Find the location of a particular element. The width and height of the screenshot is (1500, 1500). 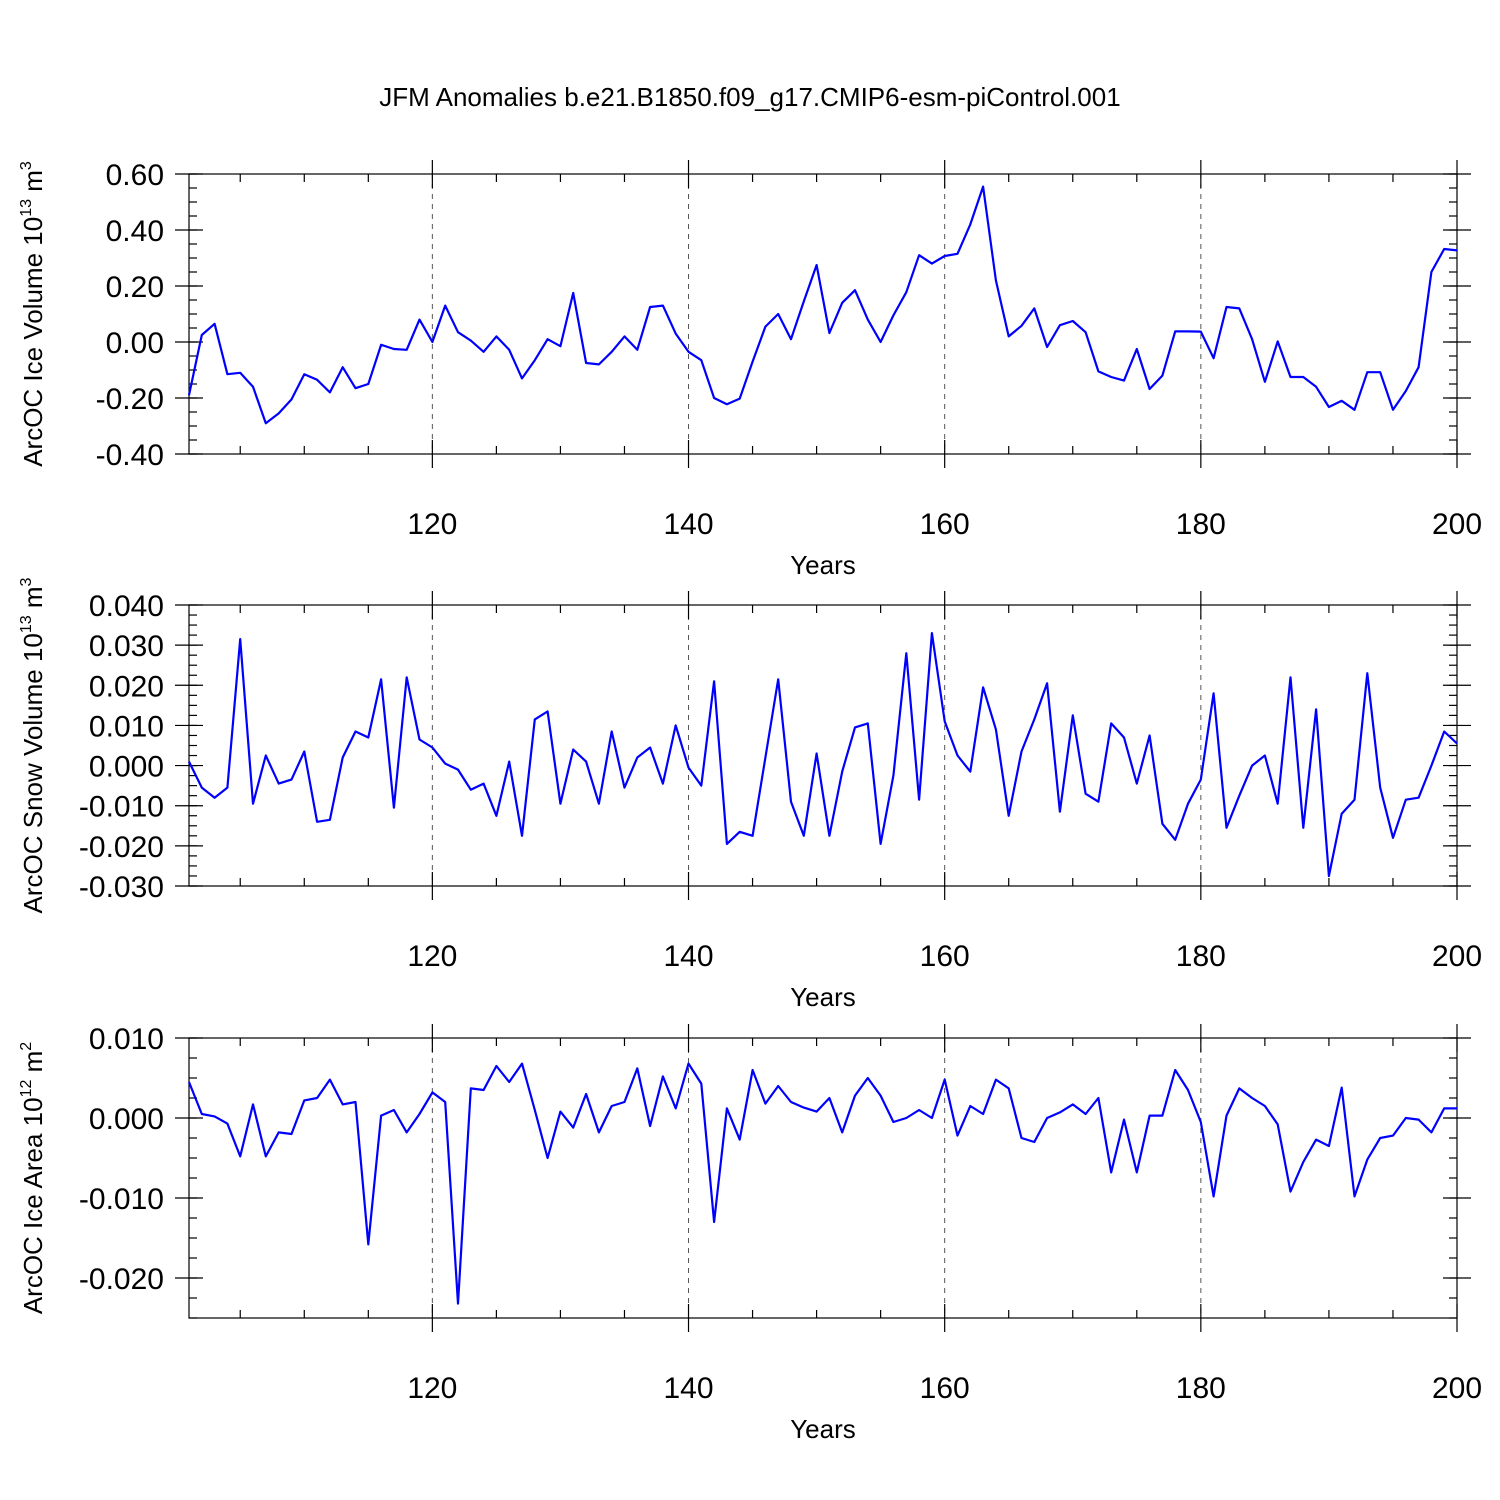

y-axis-title: ArcOC Ice Volume 1013 m3 is located at coordinates (33, 314).